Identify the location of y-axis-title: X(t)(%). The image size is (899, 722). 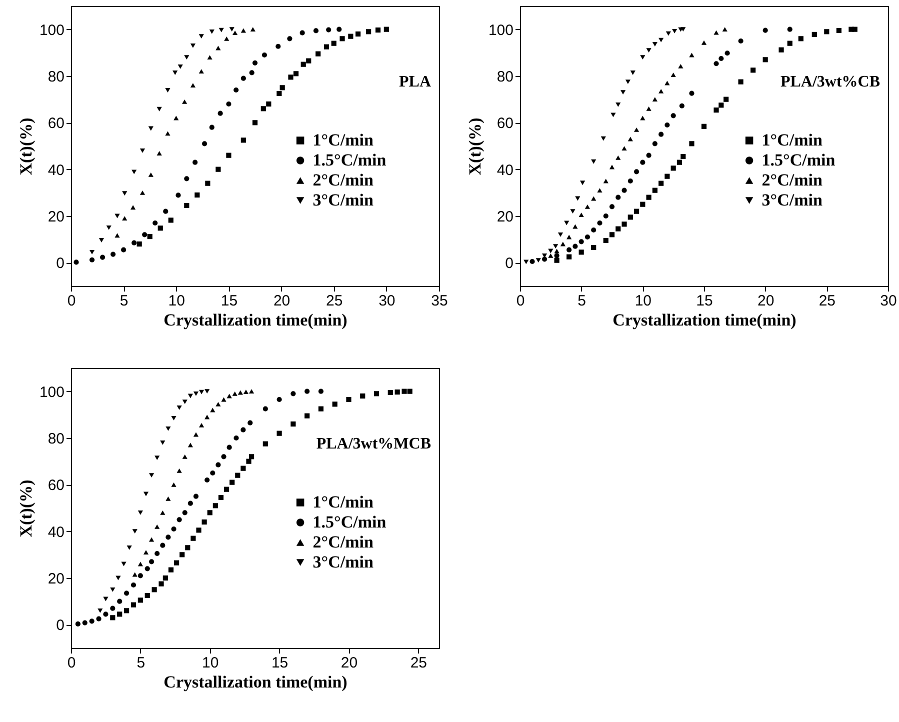
(26, 509).